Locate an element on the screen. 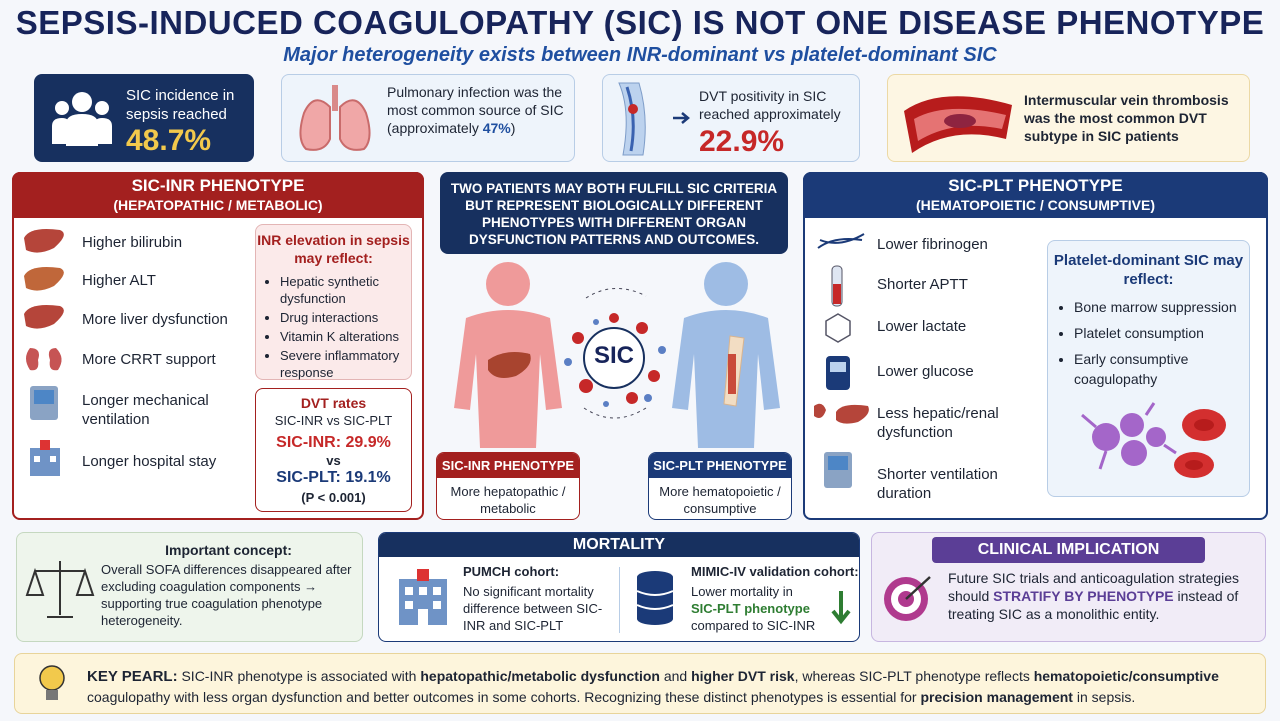 The image size is (1280, 721). stat-suffix: ) is located at coordinates (513, 128).